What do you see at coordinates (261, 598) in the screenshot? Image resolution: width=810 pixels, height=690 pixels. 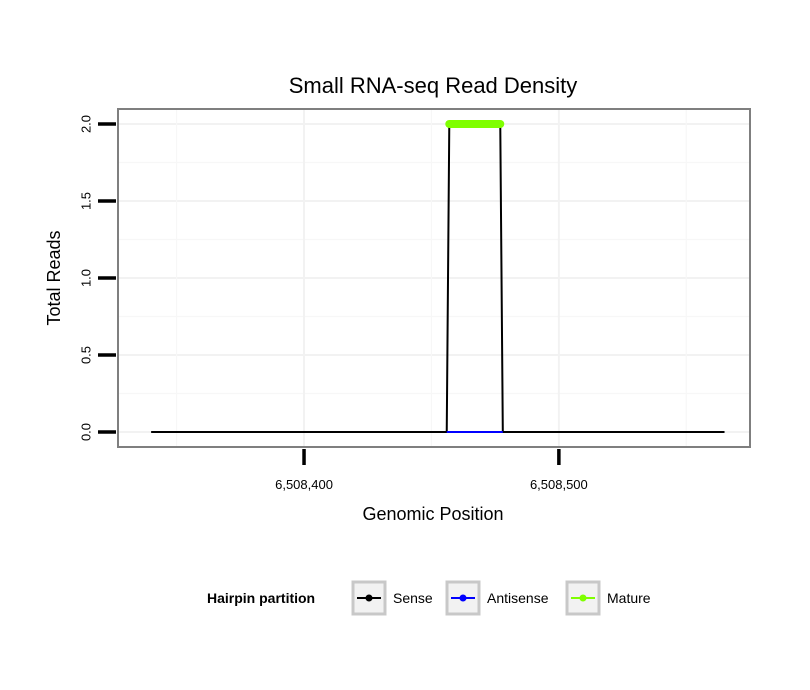 I see `legend-title: Hairpin partition` at bounding box center [261, 598].